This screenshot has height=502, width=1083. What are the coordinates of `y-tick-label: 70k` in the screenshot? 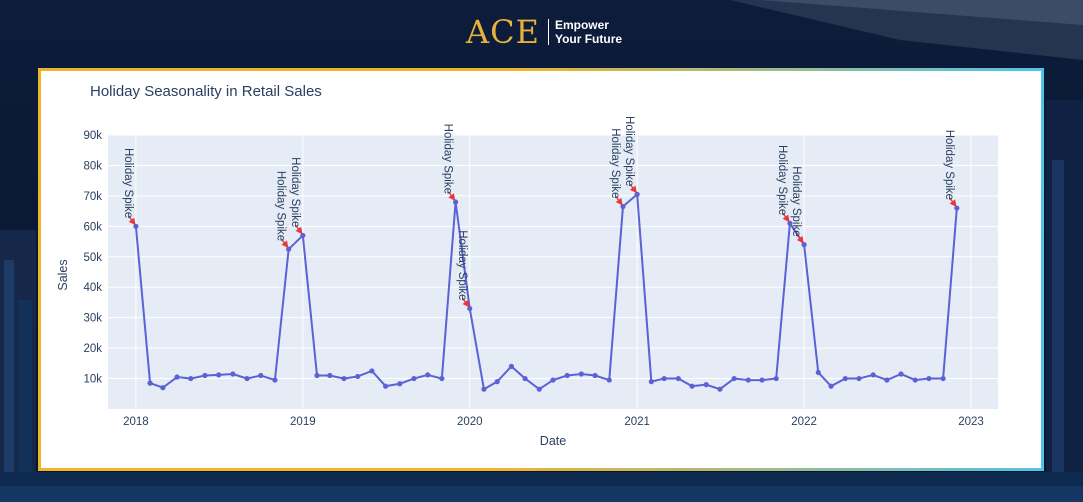 It's located at (92, 197).